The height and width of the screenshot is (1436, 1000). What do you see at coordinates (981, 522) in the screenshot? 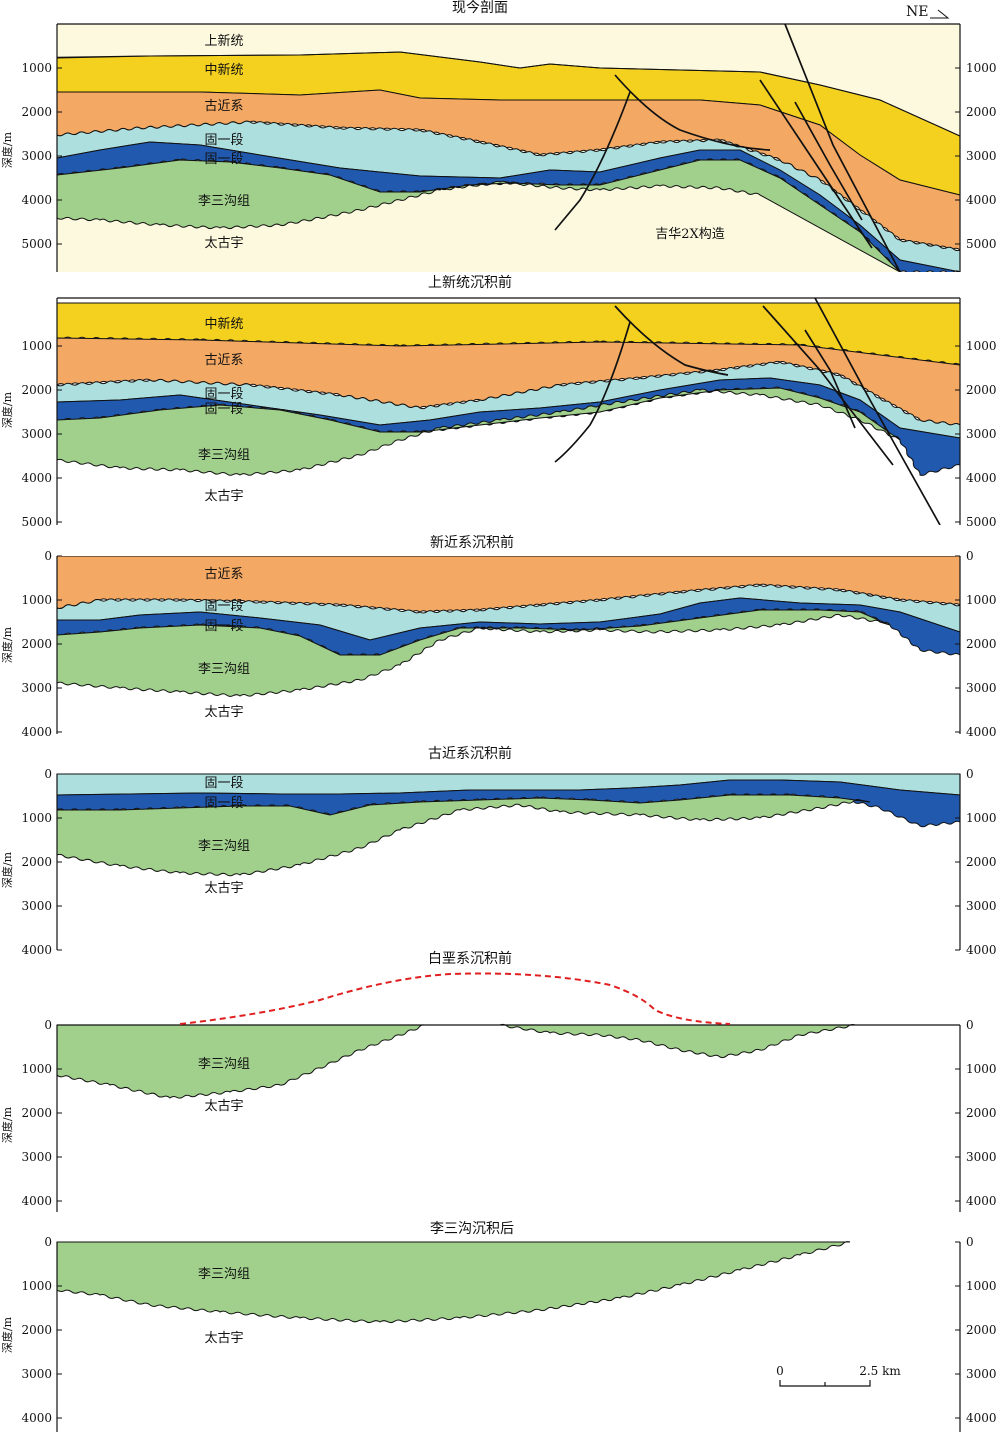
I see `tick-label-right: 5000` at bounding box center [981, 522].